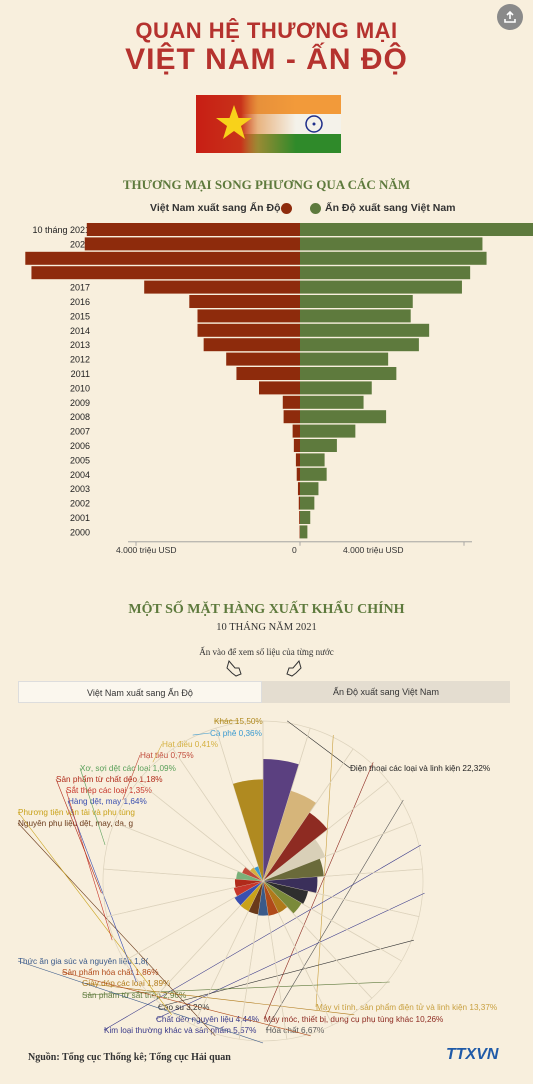  What do you see at coordinates (286, 208) in the screenshot?
I see `legend-vn-swatch` at bounding box center [286, 208].